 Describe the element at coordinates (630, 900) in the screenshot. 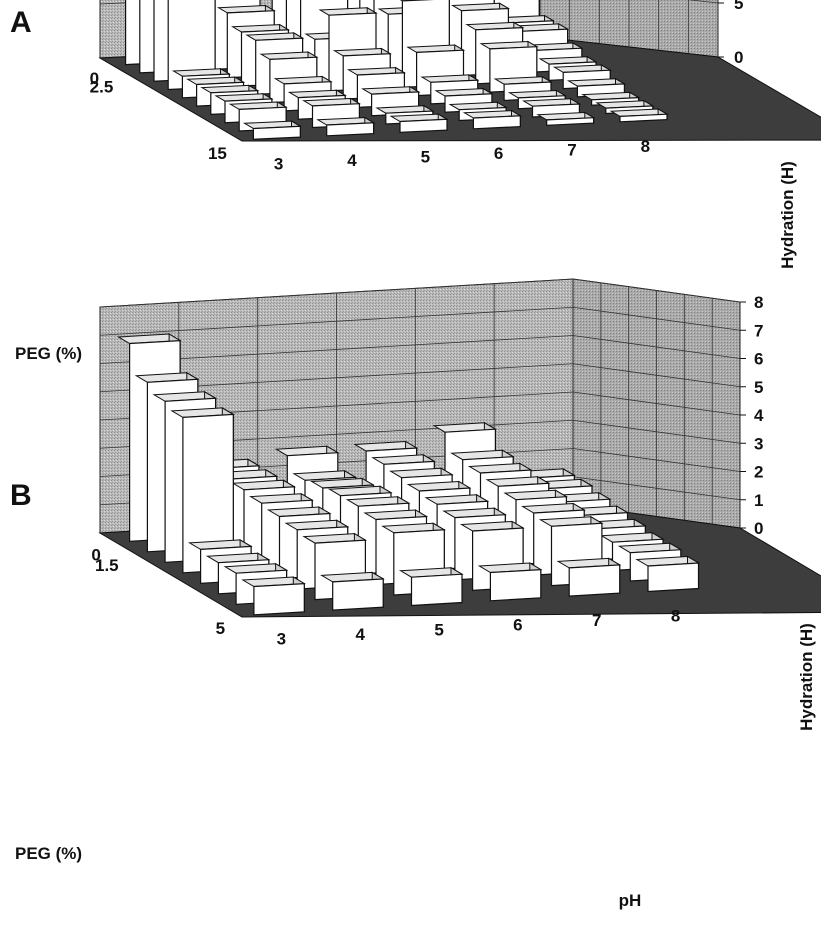

I see `x-axis-label: pH` at that location.